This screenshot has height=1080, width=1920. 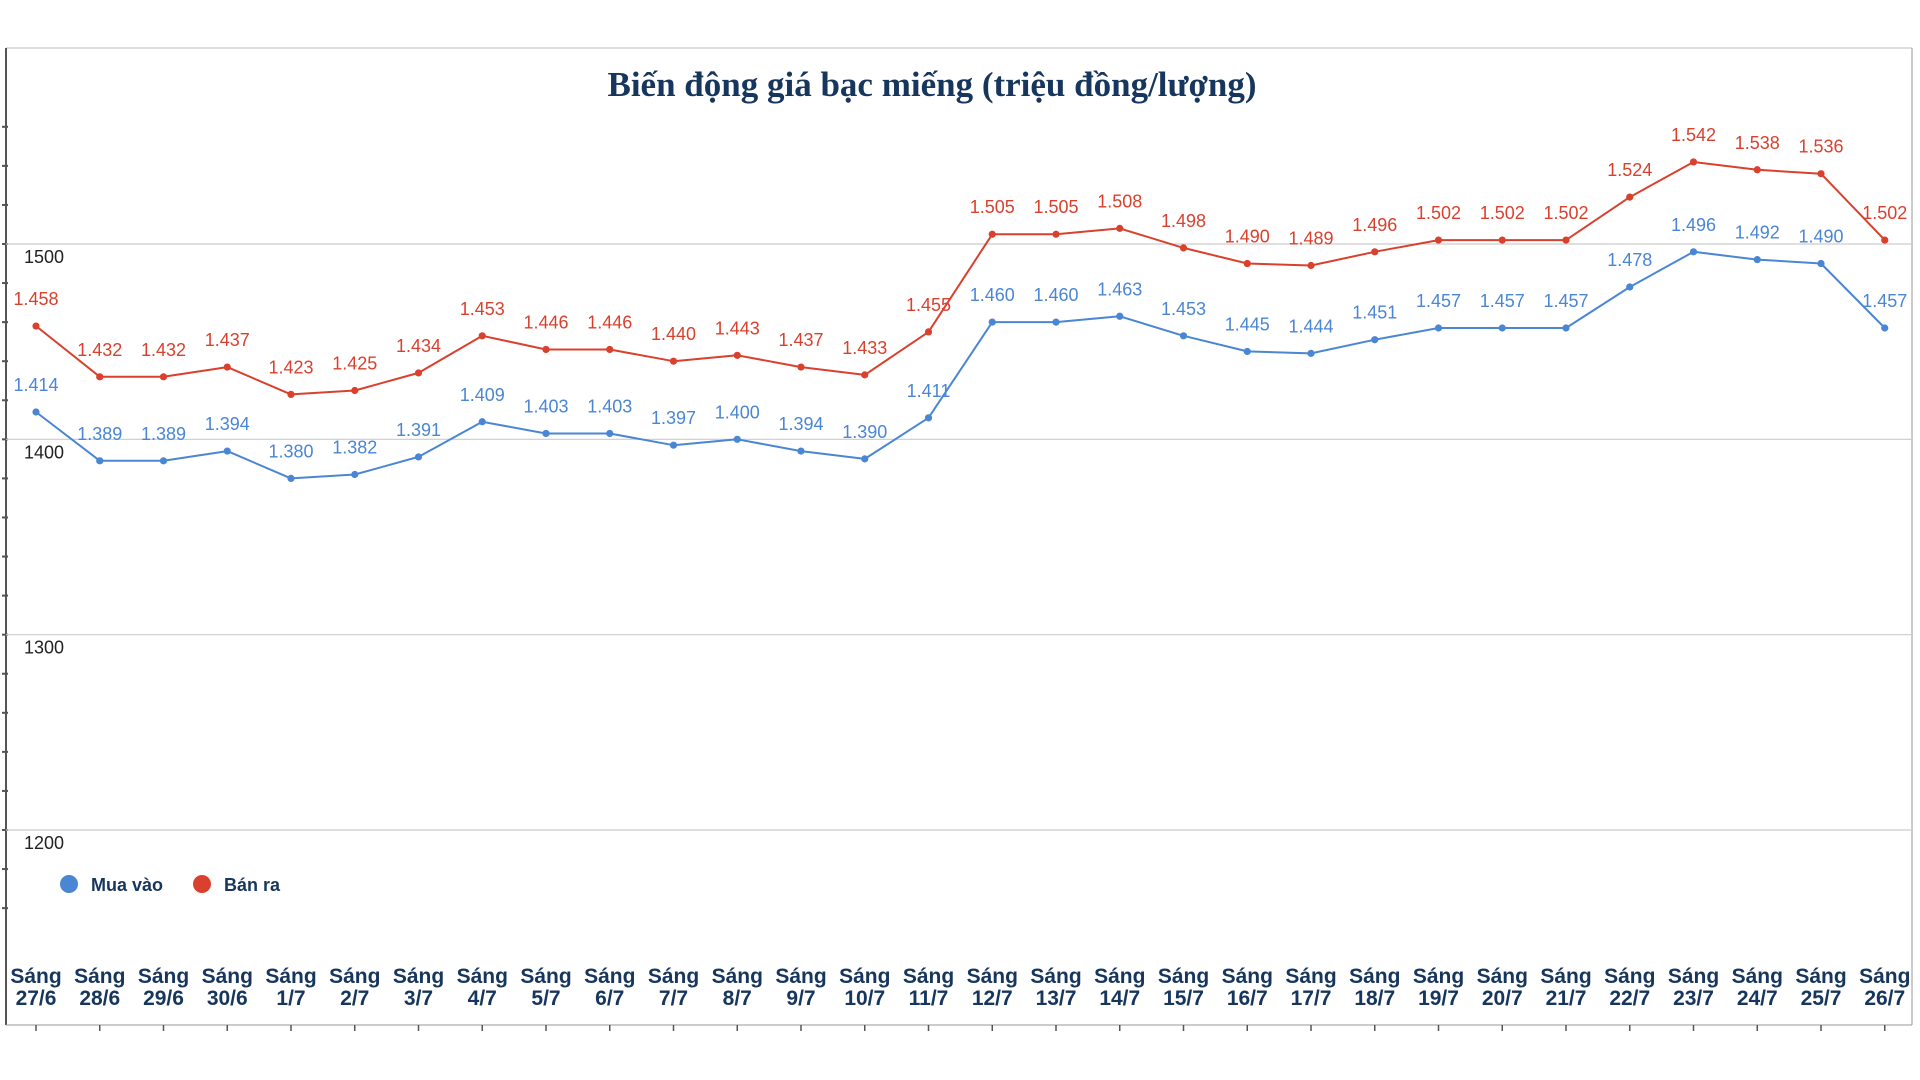 What do you see at coordinates (864, 998) in the screenshot?
I see `x-category-date: 10/7` at bounding box center [864, 998].